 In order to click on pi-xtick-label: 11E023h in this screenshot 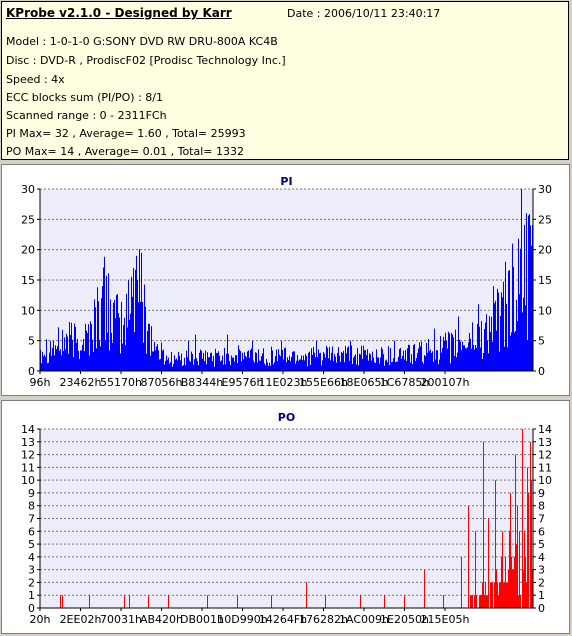, I will do `click(283, 382)`.